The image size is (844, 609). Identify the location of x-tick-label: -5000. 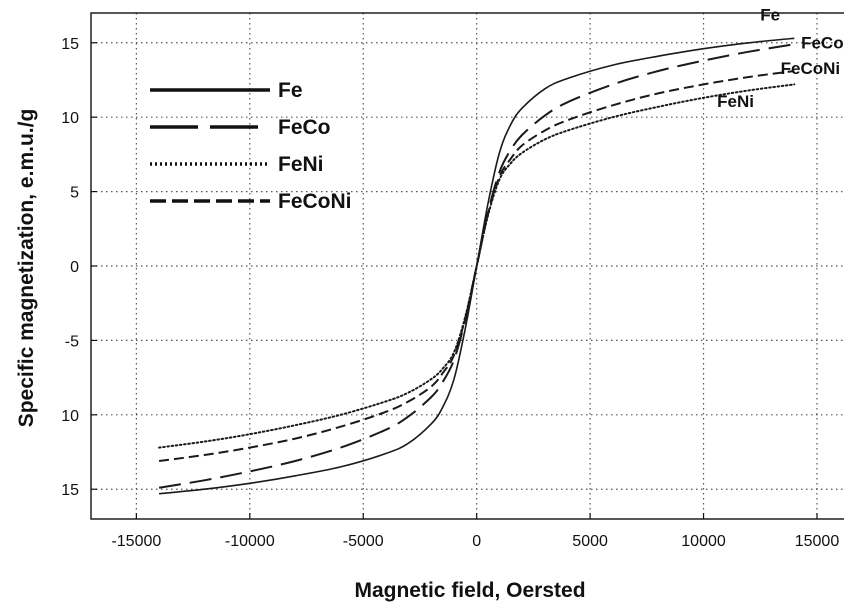
(363, 541).